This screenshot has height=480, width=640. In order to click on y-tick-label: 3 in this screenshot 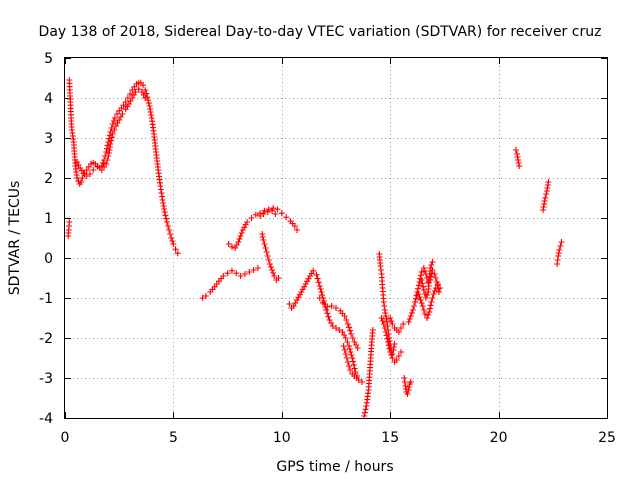, I will do `click(48, 139)`.